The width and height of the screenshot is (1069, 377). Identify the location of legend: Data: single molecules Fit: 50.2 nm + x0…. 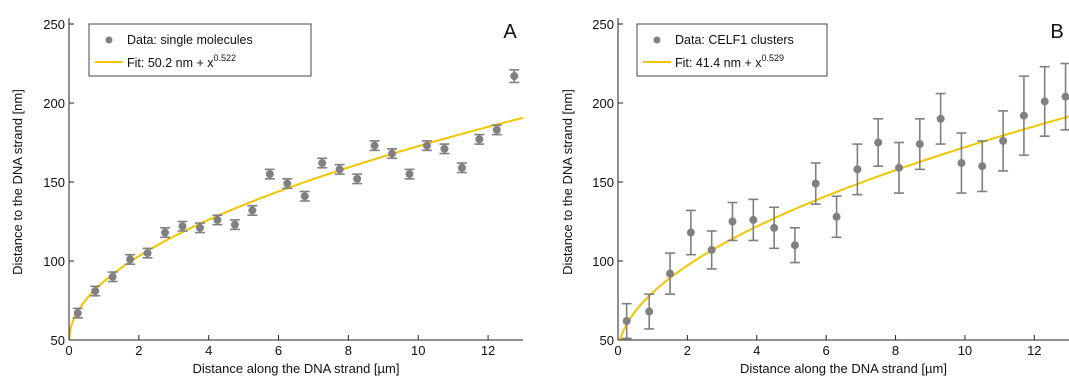
(200, 50).